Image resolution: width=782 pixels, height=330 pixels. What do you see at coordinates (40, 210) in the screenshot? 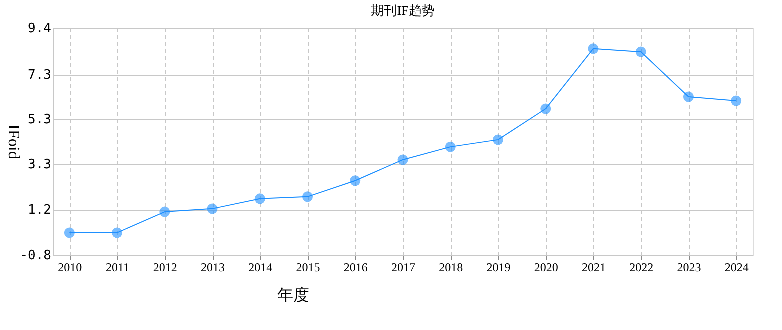
I see `y-tick-label: 1.2` at bounding box center [40, 210].